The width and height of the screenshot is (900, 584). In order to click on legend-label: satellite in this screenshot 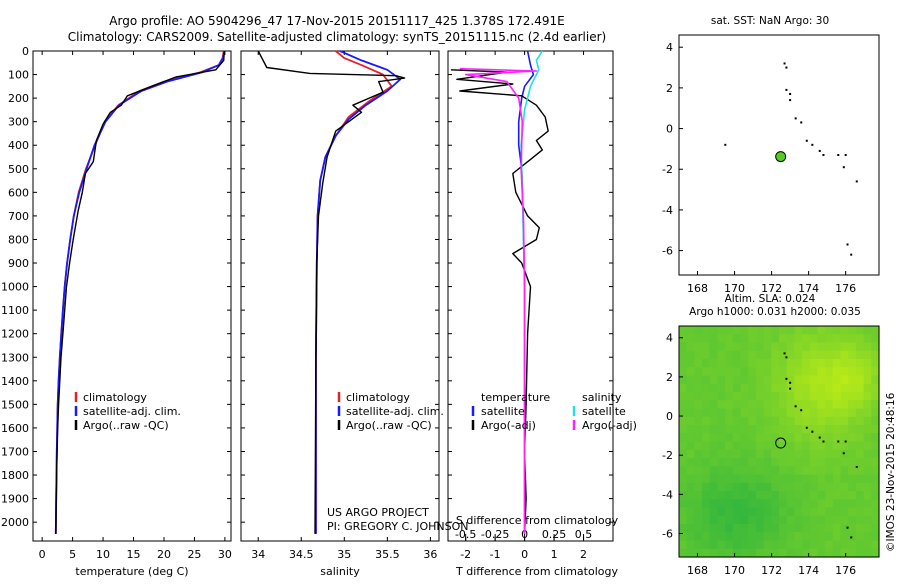, I will do `click(604, 411)`.